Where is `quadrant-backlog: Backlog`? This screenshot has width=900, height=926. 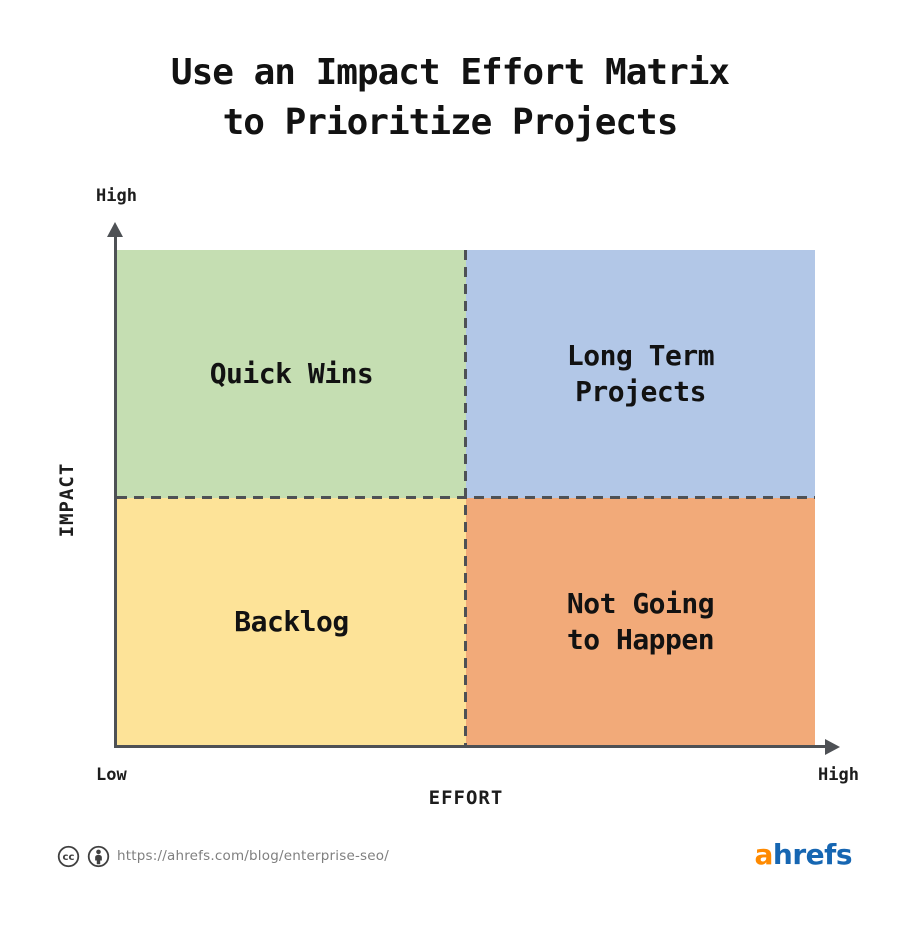 quadrant-backlog: Backlog is located at coordinates (291, 622).